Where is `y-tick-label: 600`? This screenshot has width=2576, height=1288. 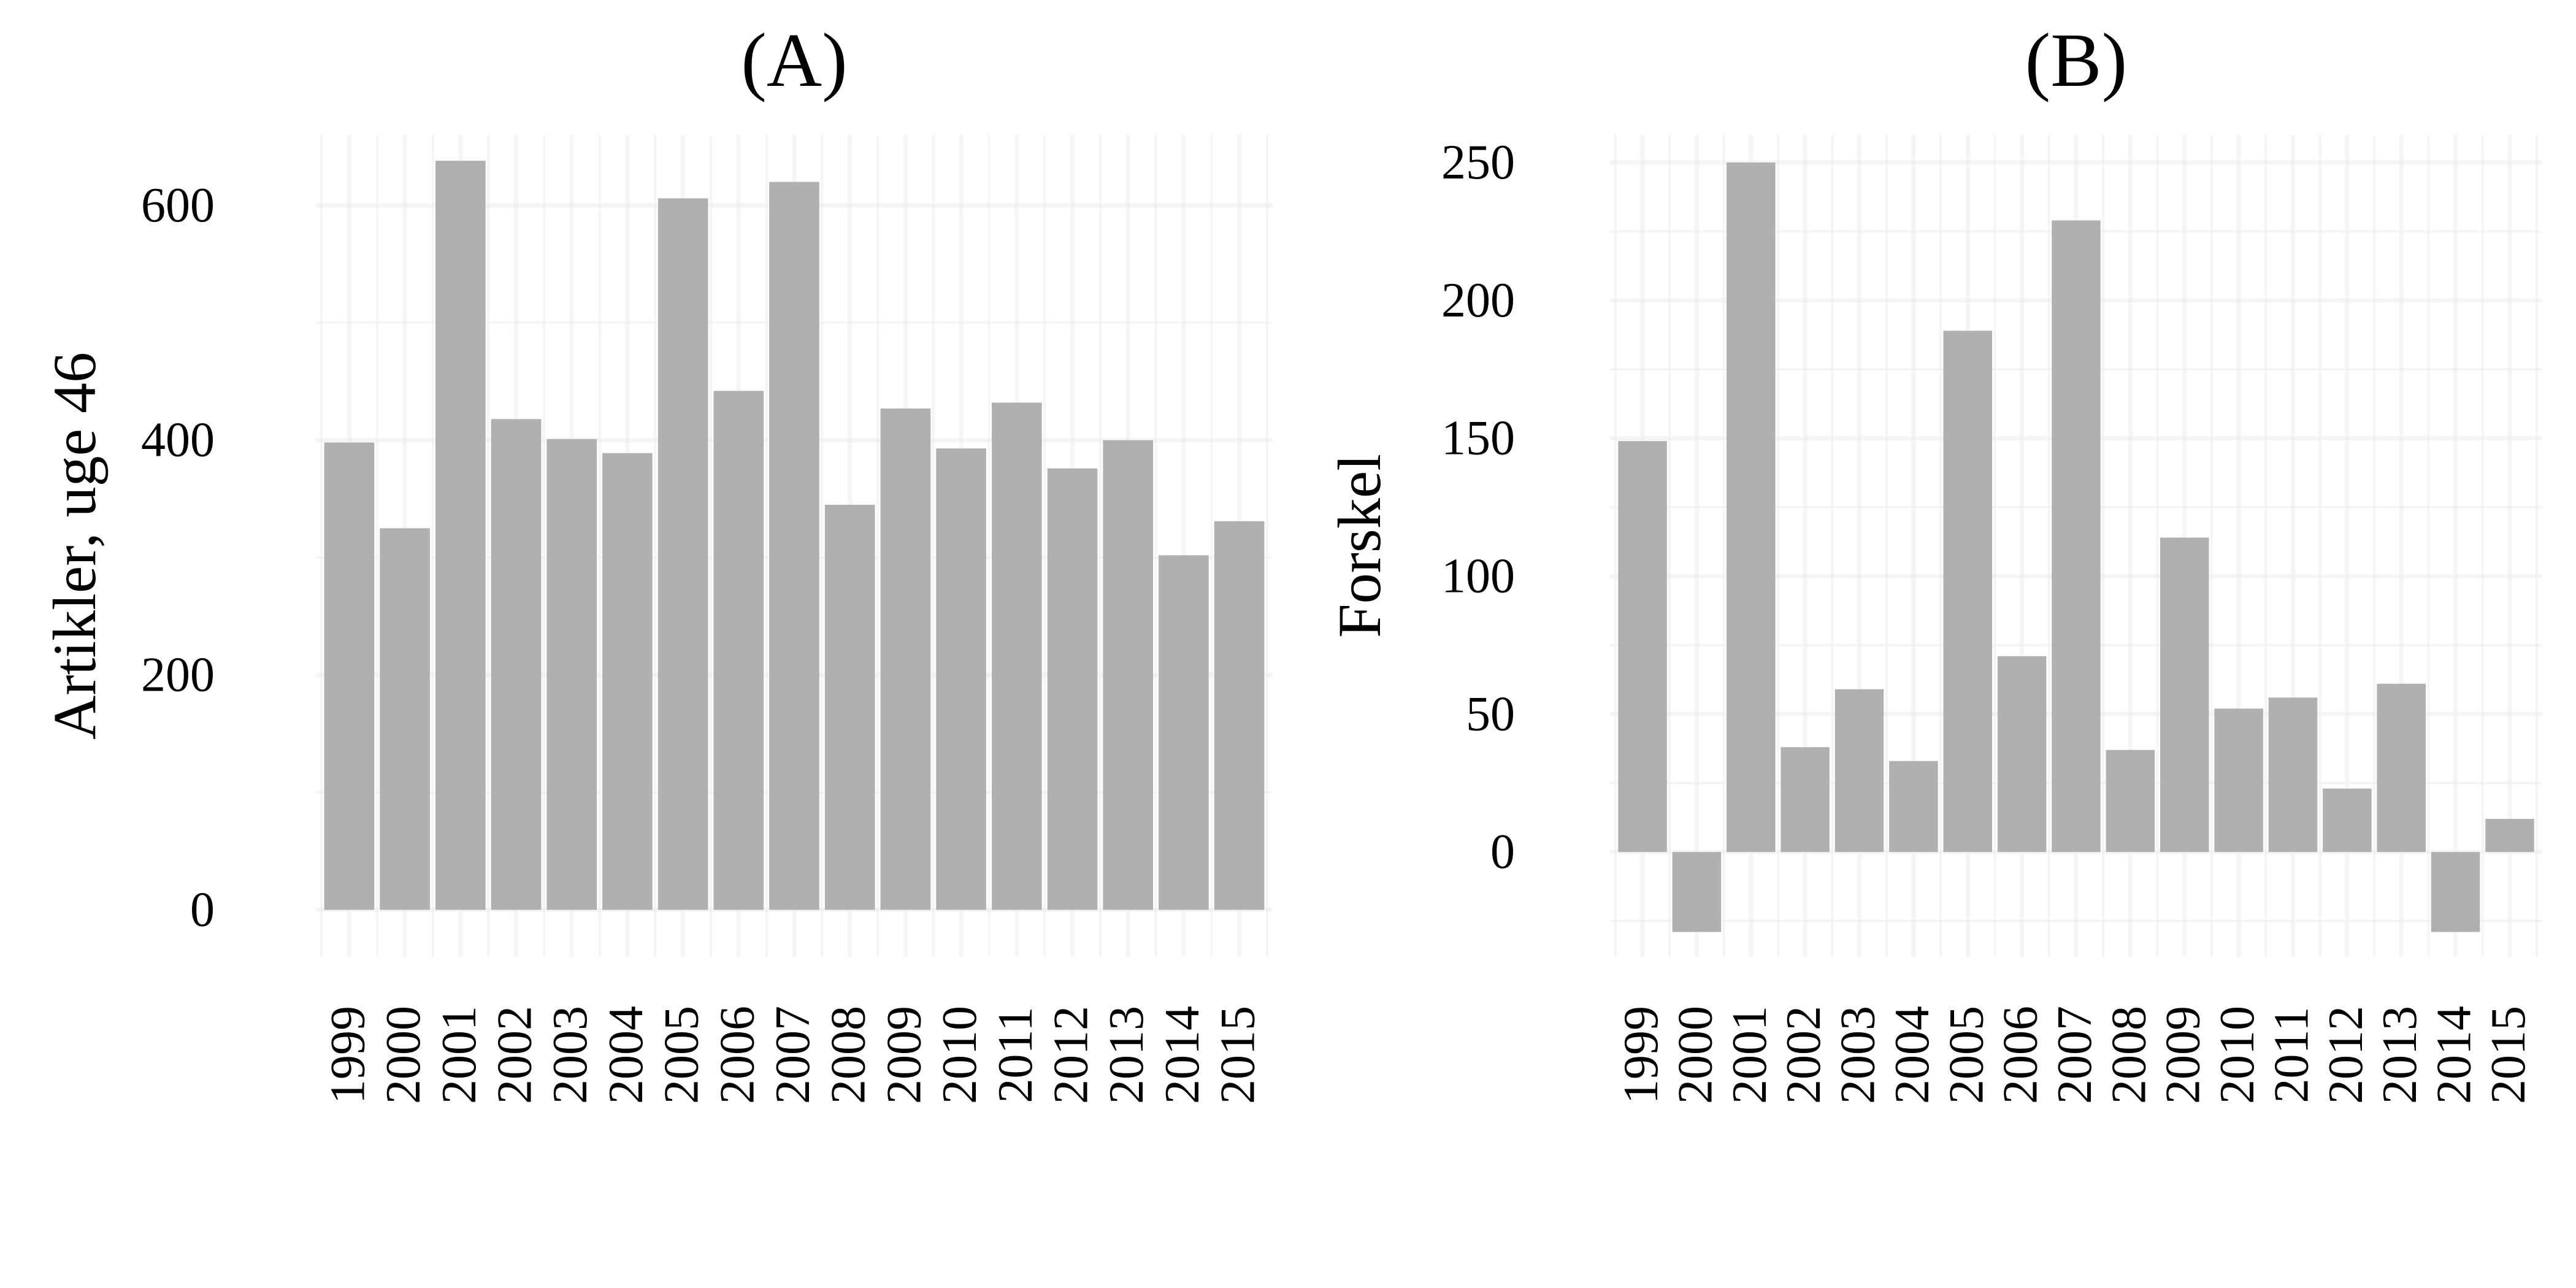
y-tick-label: 600 is located at coordinates (178, 205).